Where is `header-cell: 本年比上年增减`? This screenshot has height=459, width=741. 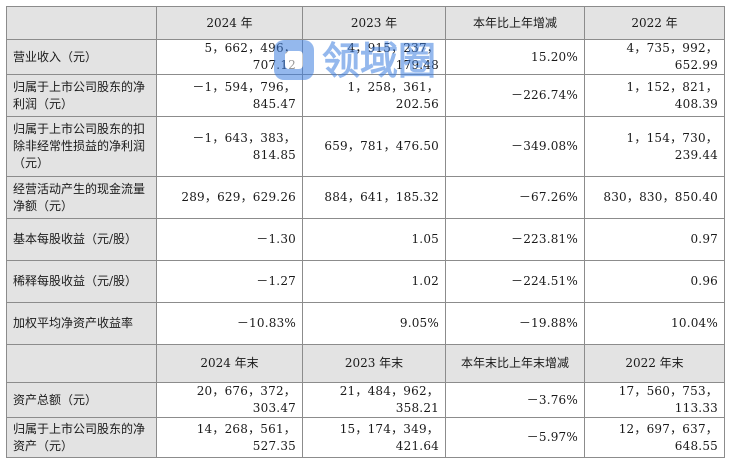 header-cell: 本年比上年增减 is located at coordinates (515, 23).